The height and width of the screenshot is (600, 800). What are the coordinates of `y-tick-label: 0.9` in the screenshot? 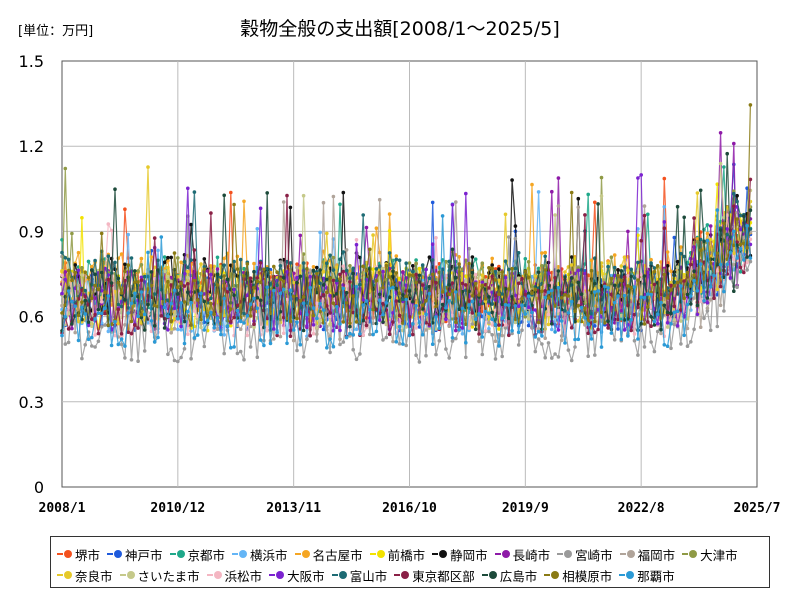 It's located at (31, 231).